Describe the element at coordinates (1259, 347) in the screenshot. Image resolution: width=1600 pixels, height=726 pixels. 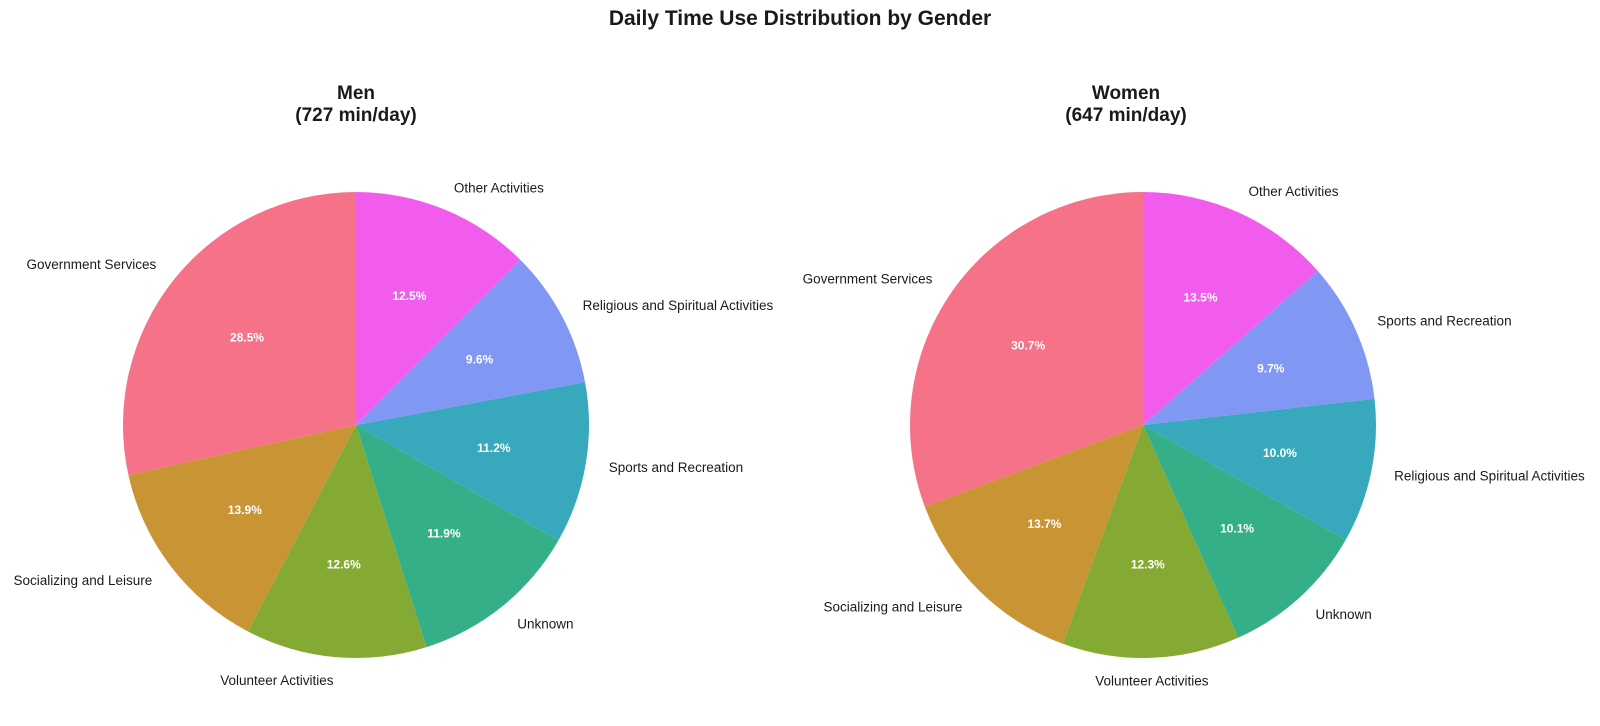
I see `women-slice-sports-and-recreation` at that location.